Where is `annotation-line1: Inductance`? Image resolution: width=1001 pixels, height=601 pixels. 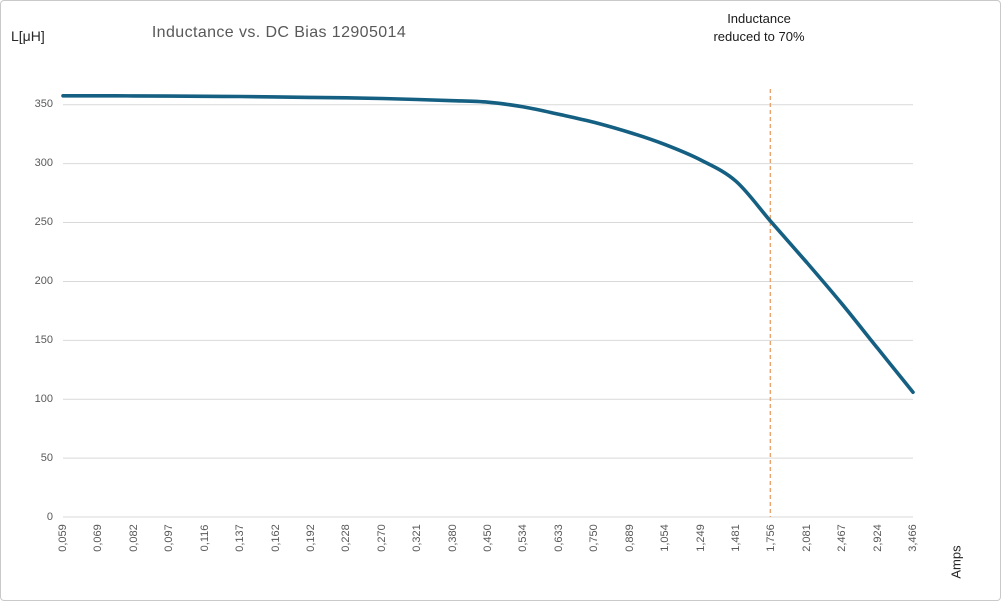 annotation-line1: Inductance is located at coordinates (759, 18).